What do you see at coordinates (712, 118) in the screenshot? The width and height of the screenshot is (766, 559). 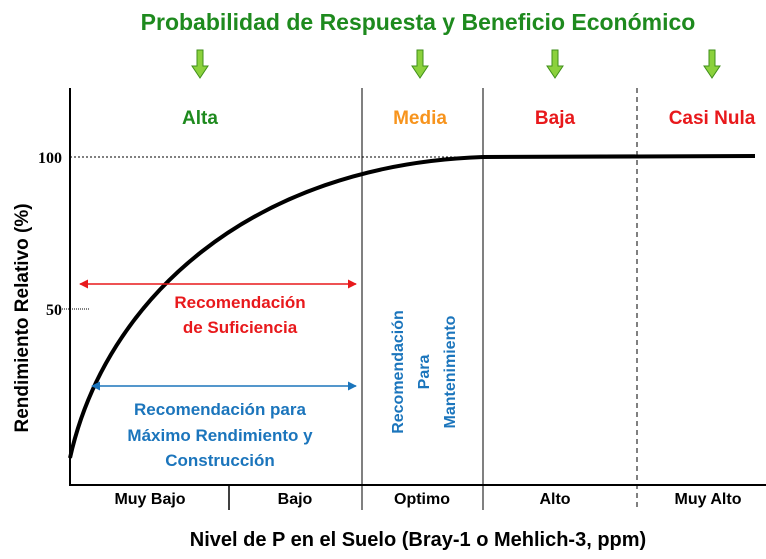 I see `zone-label: Casi Nula` at bounding box center [712, 118].